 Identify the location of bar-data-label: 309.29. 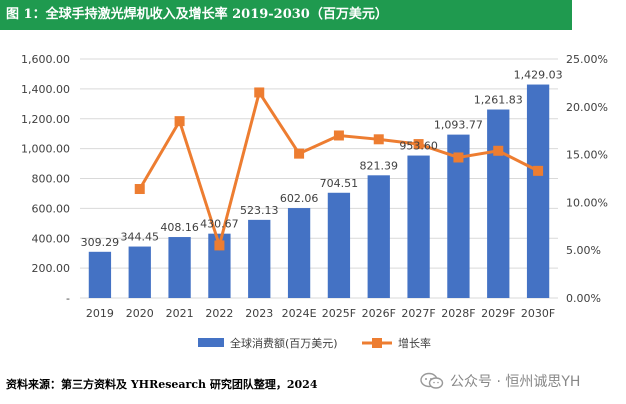
(100, 242).